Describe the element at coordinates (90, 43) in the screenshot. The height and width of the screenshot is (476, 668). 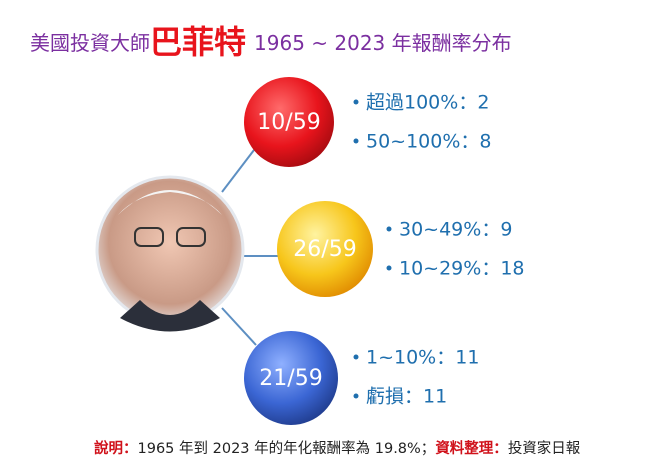
I see `title-prefix: 美國投資大師` at that location.